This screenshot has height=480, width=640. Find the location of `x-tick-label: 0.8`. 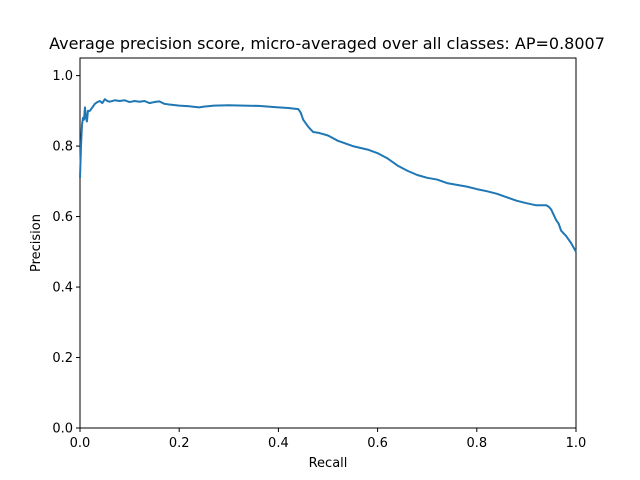

x-tick-label: 0.8 is located at coordinates (476, 443).